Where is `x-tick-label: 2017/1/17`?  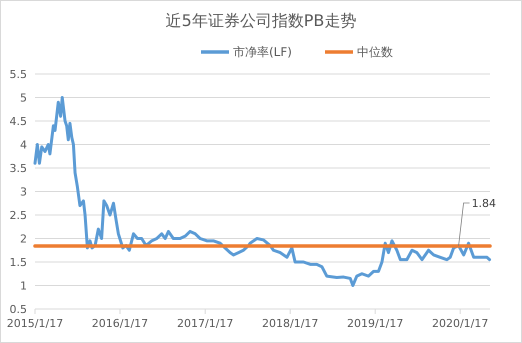
x-tick-label: 2017/1/17 is located at coordinates (205, 323).